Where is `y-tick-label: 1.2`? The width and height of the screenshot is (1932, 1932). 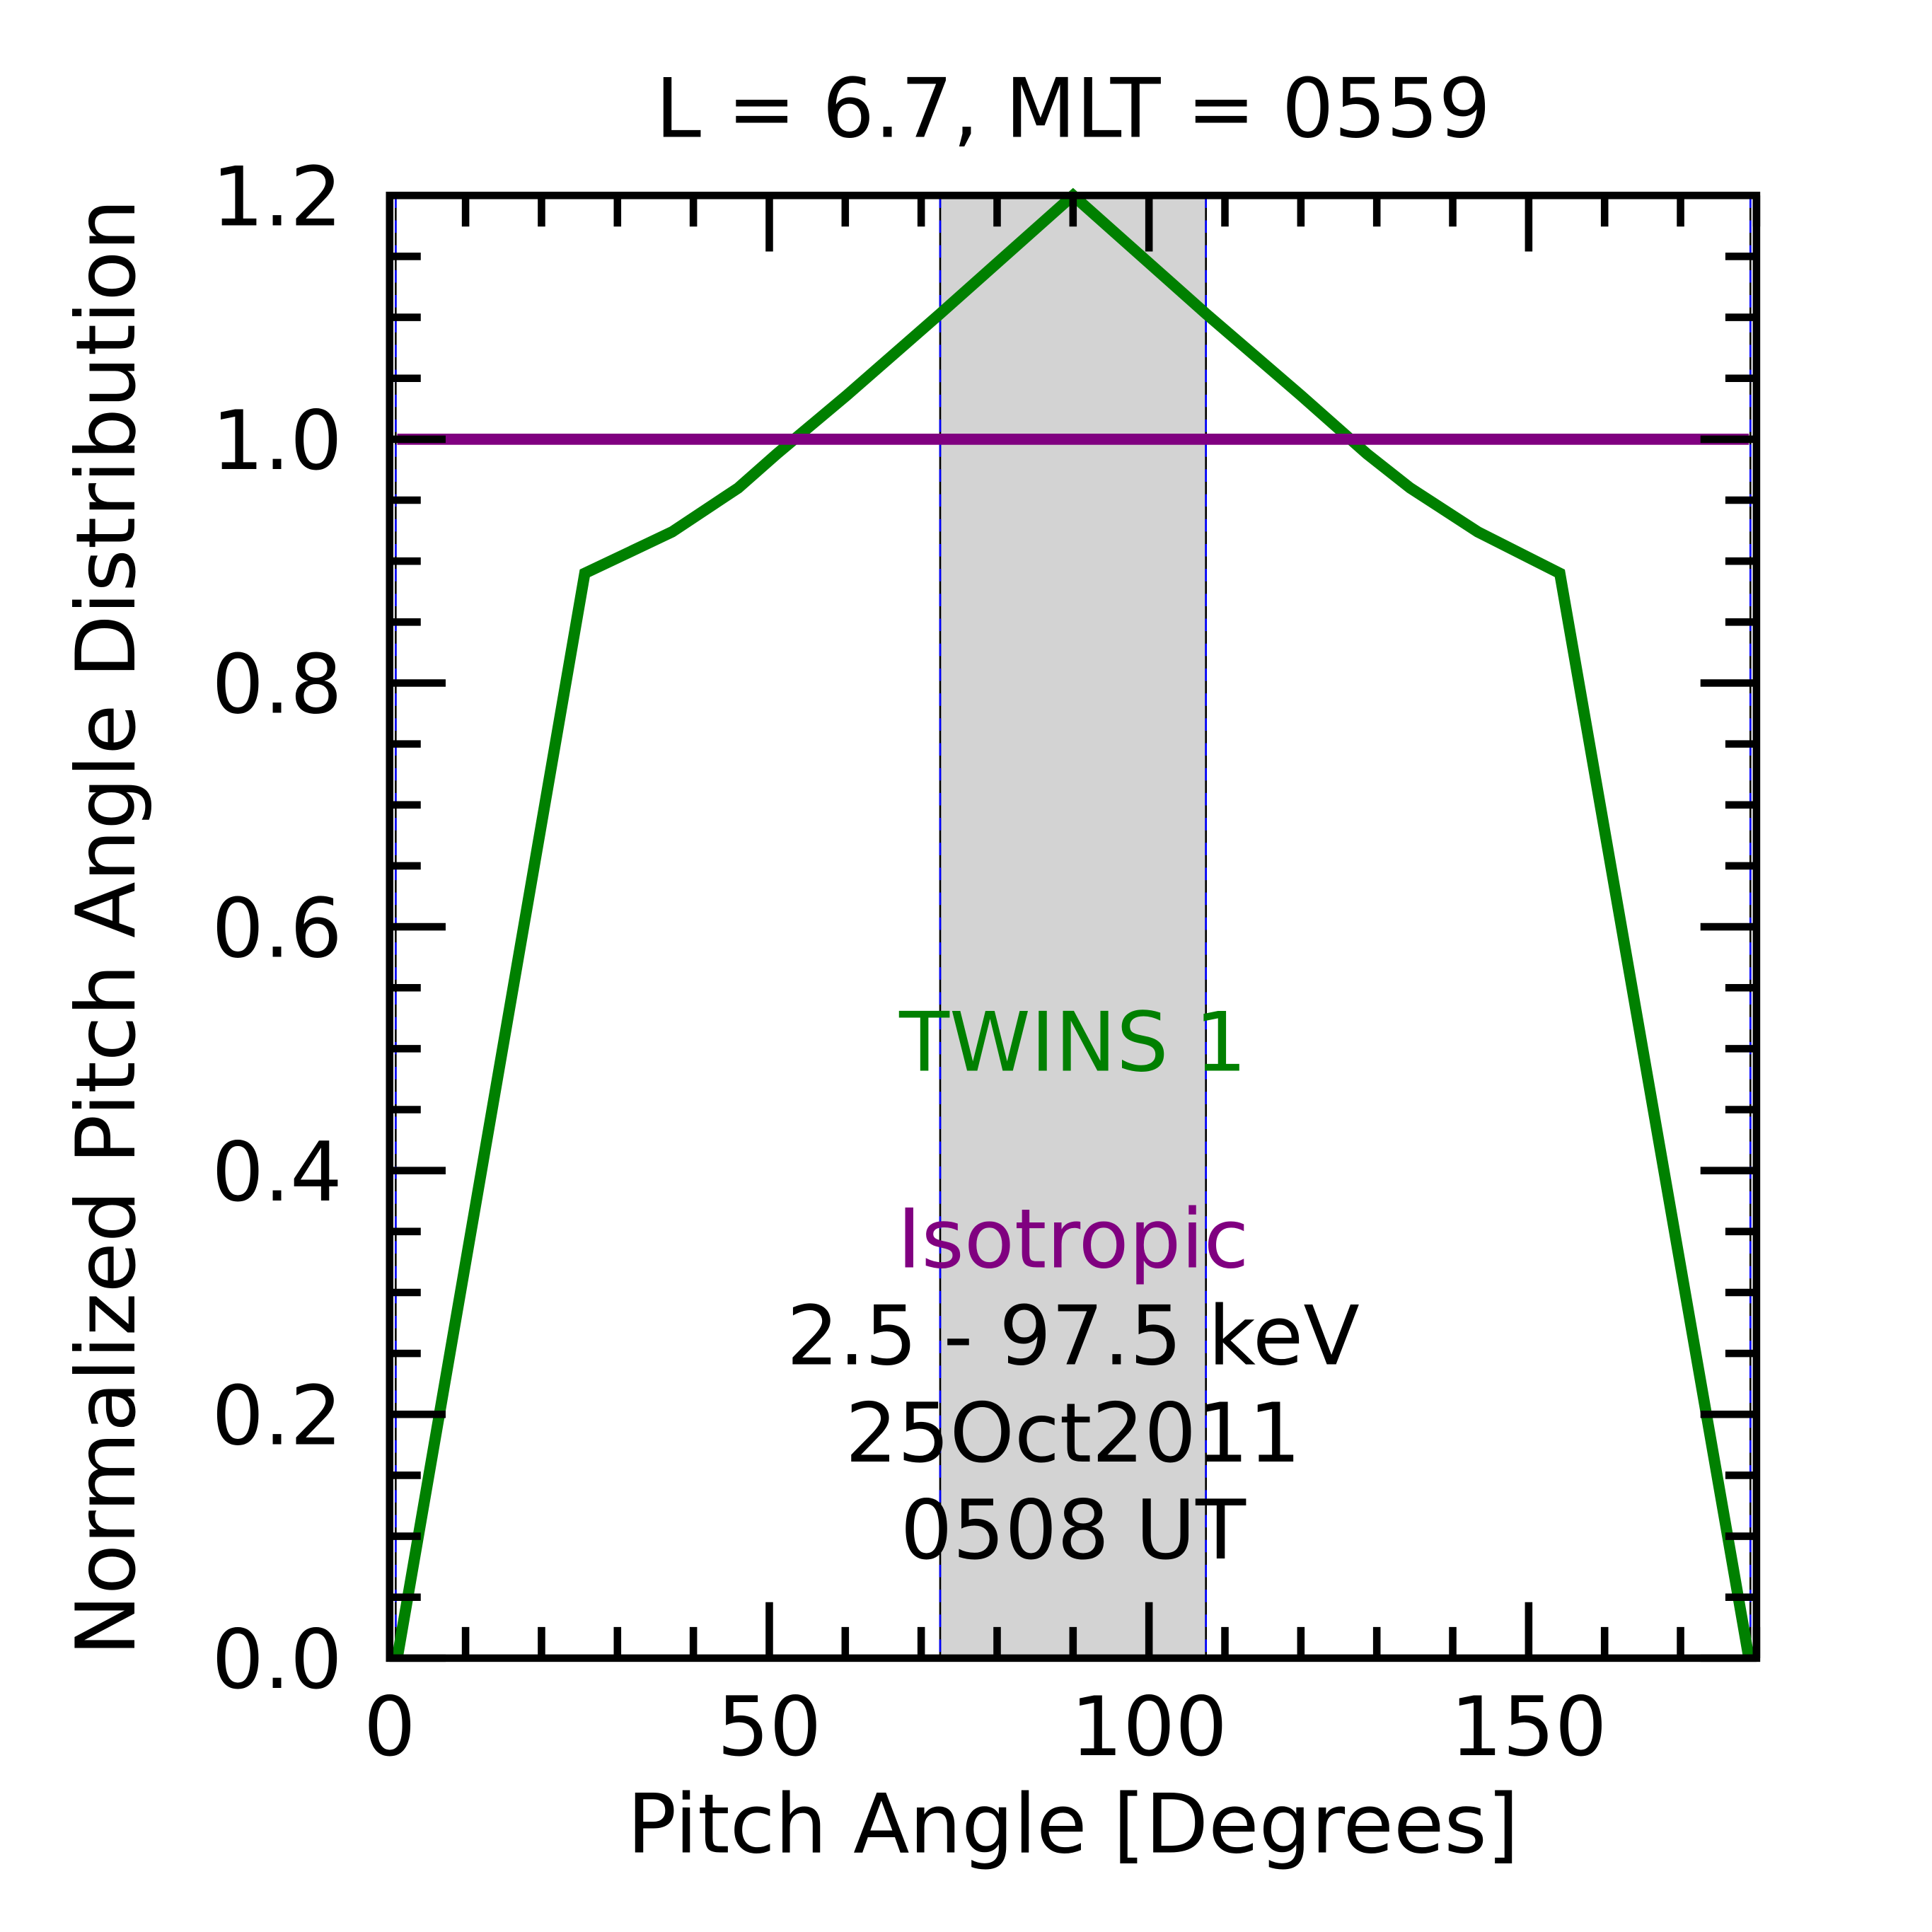 y-tick-label: 1.2 is located at coordinates (277, 197).